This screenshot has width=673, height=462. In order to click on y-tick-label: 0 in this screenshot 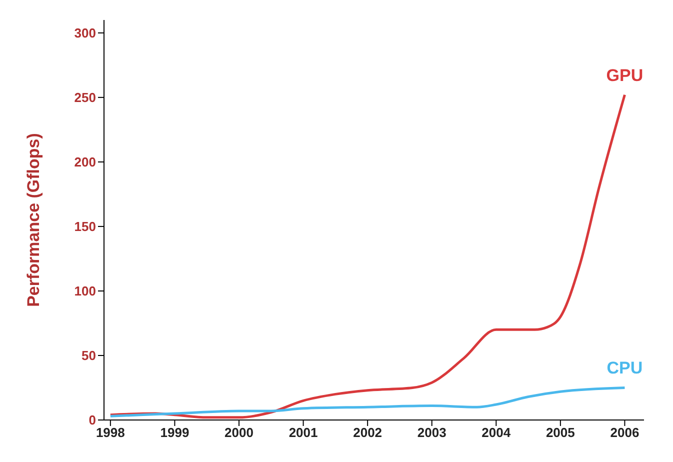, I will do `click(92, 420)`.